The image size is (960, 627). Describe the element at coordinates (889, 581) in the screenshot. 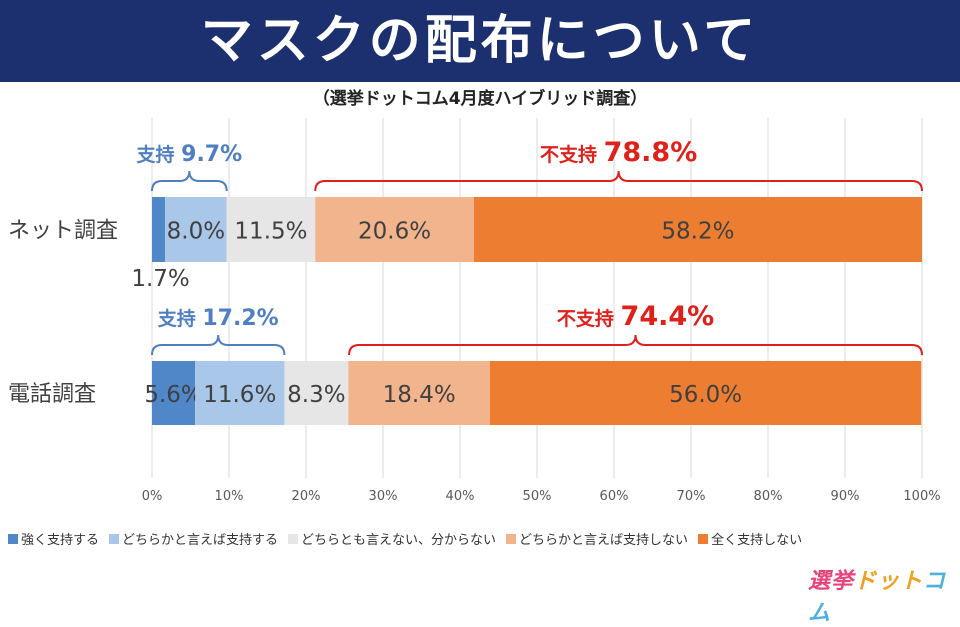

I see `logo-part-2: ドット` at that location.